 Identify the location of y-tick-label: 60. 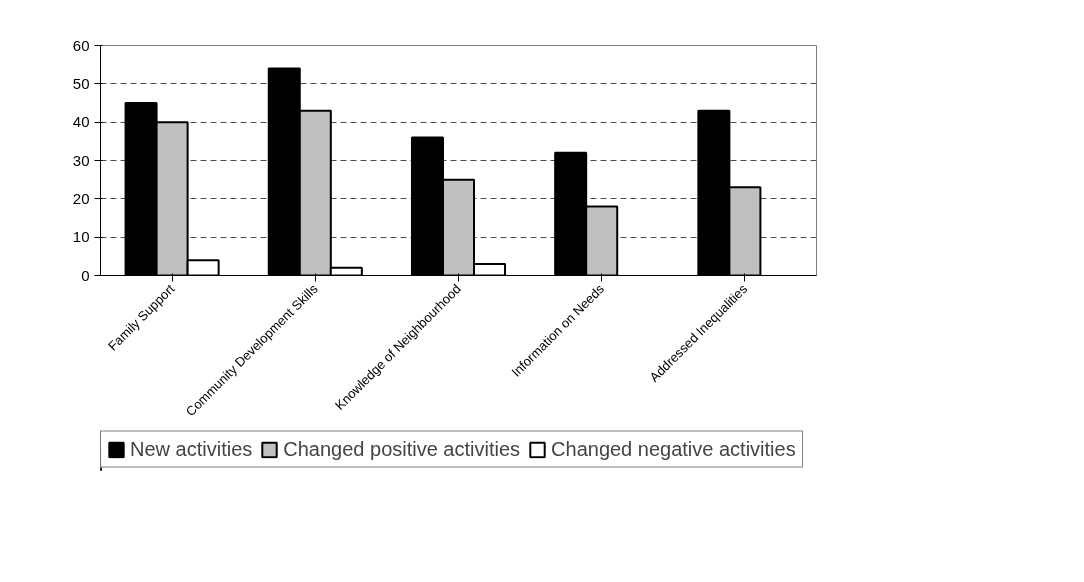
(81, 45).